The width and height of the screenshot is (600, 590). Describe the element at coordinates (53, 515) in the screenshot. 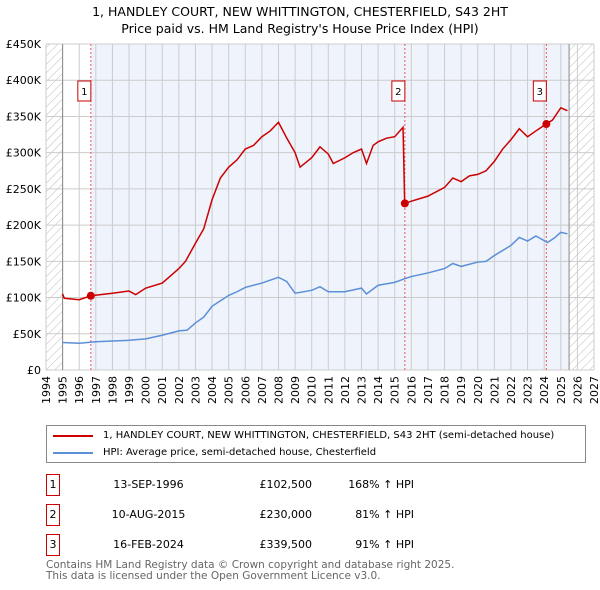

I see `sale-badge: 2` at that location.